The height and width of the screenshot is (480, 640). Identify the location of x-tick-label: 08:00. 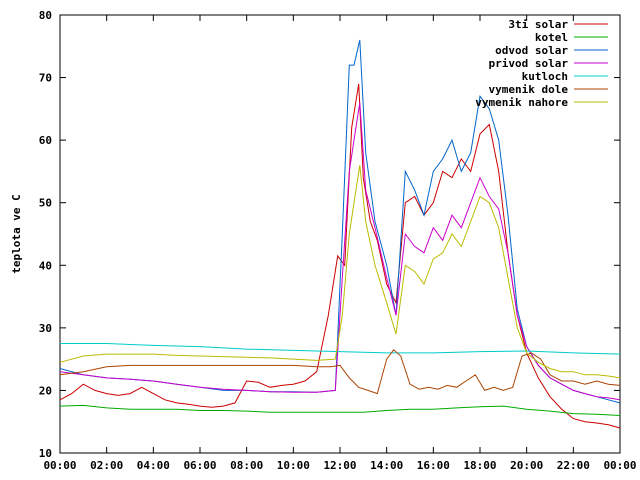
(246, 465).